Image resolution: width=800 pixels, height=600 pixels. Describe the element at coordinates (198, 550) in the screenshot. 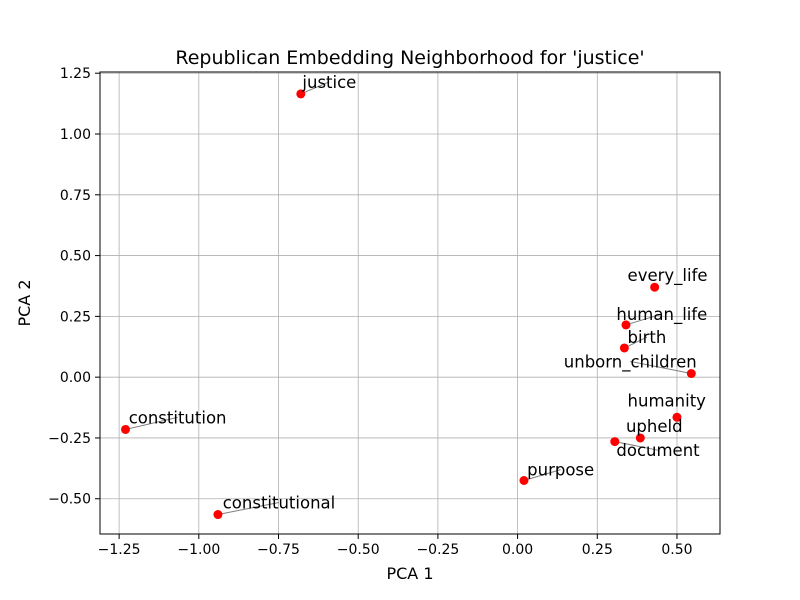

I see `x-tick-label: −1.00` at that location.